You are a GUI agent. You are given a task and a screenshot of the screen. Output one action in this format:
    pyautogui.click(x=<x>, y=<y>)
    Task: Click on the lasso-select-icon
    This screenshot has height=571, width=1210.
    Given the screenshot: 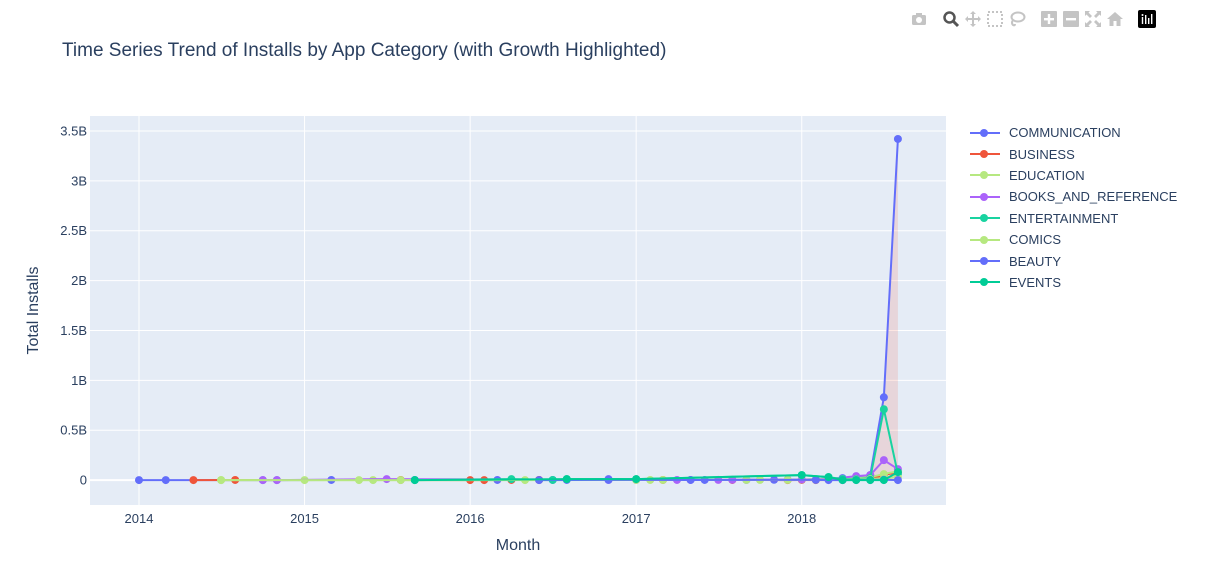 What is the action you would take?
    pyautogui.click(x=1017, y=19)
    